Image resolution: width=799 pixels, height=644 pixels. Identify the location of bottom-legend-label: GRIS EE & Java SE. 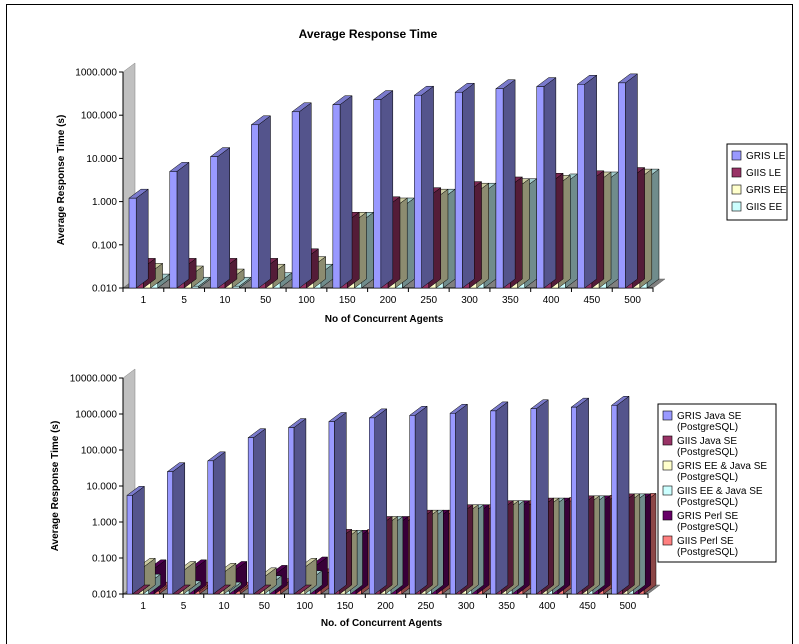
(722, 466).